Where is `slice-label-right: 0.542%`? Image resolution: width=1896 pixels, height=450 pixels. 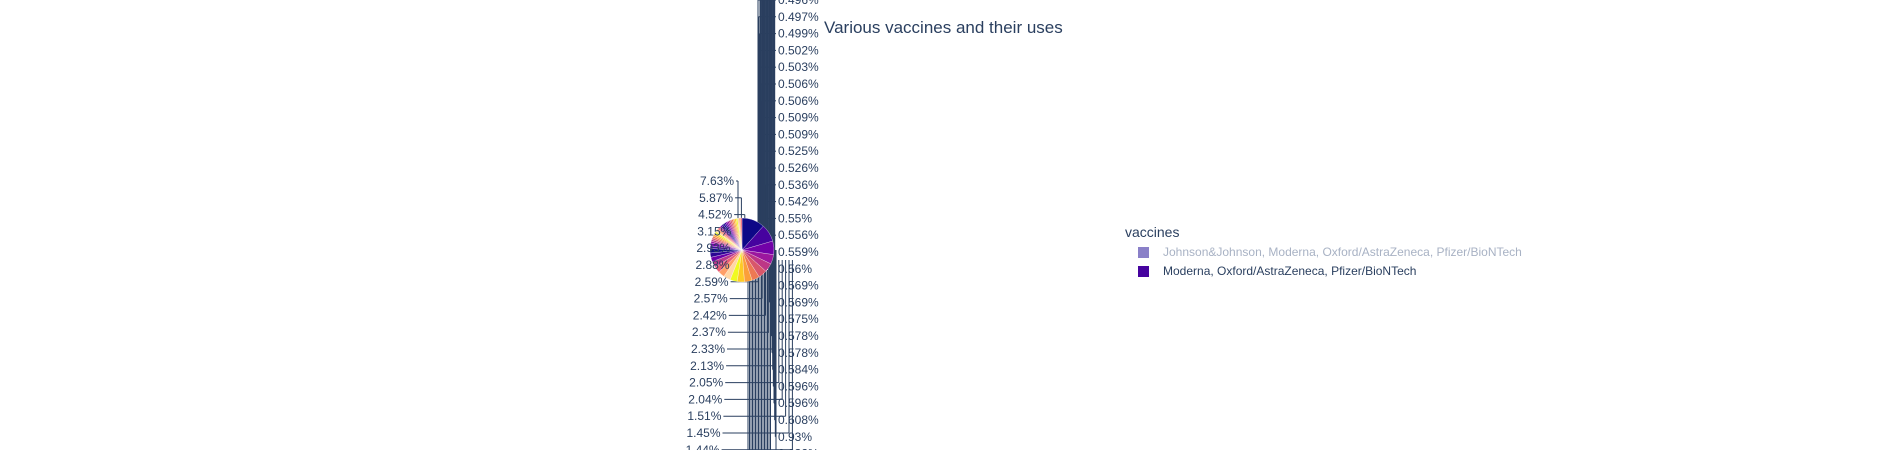 slice-label-right: 0.542% is located at coordinates (798, 202).